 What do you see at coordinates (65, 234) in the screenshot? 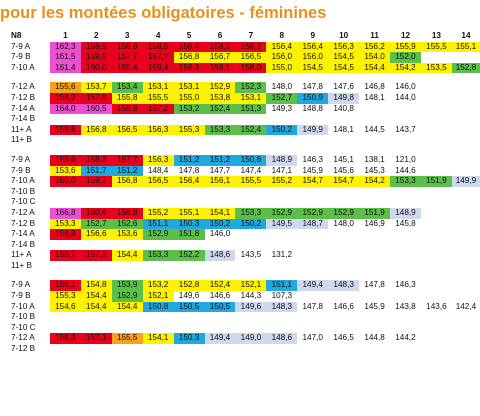
I see `value-cell: 158,9` at bounding box center [65, 234].